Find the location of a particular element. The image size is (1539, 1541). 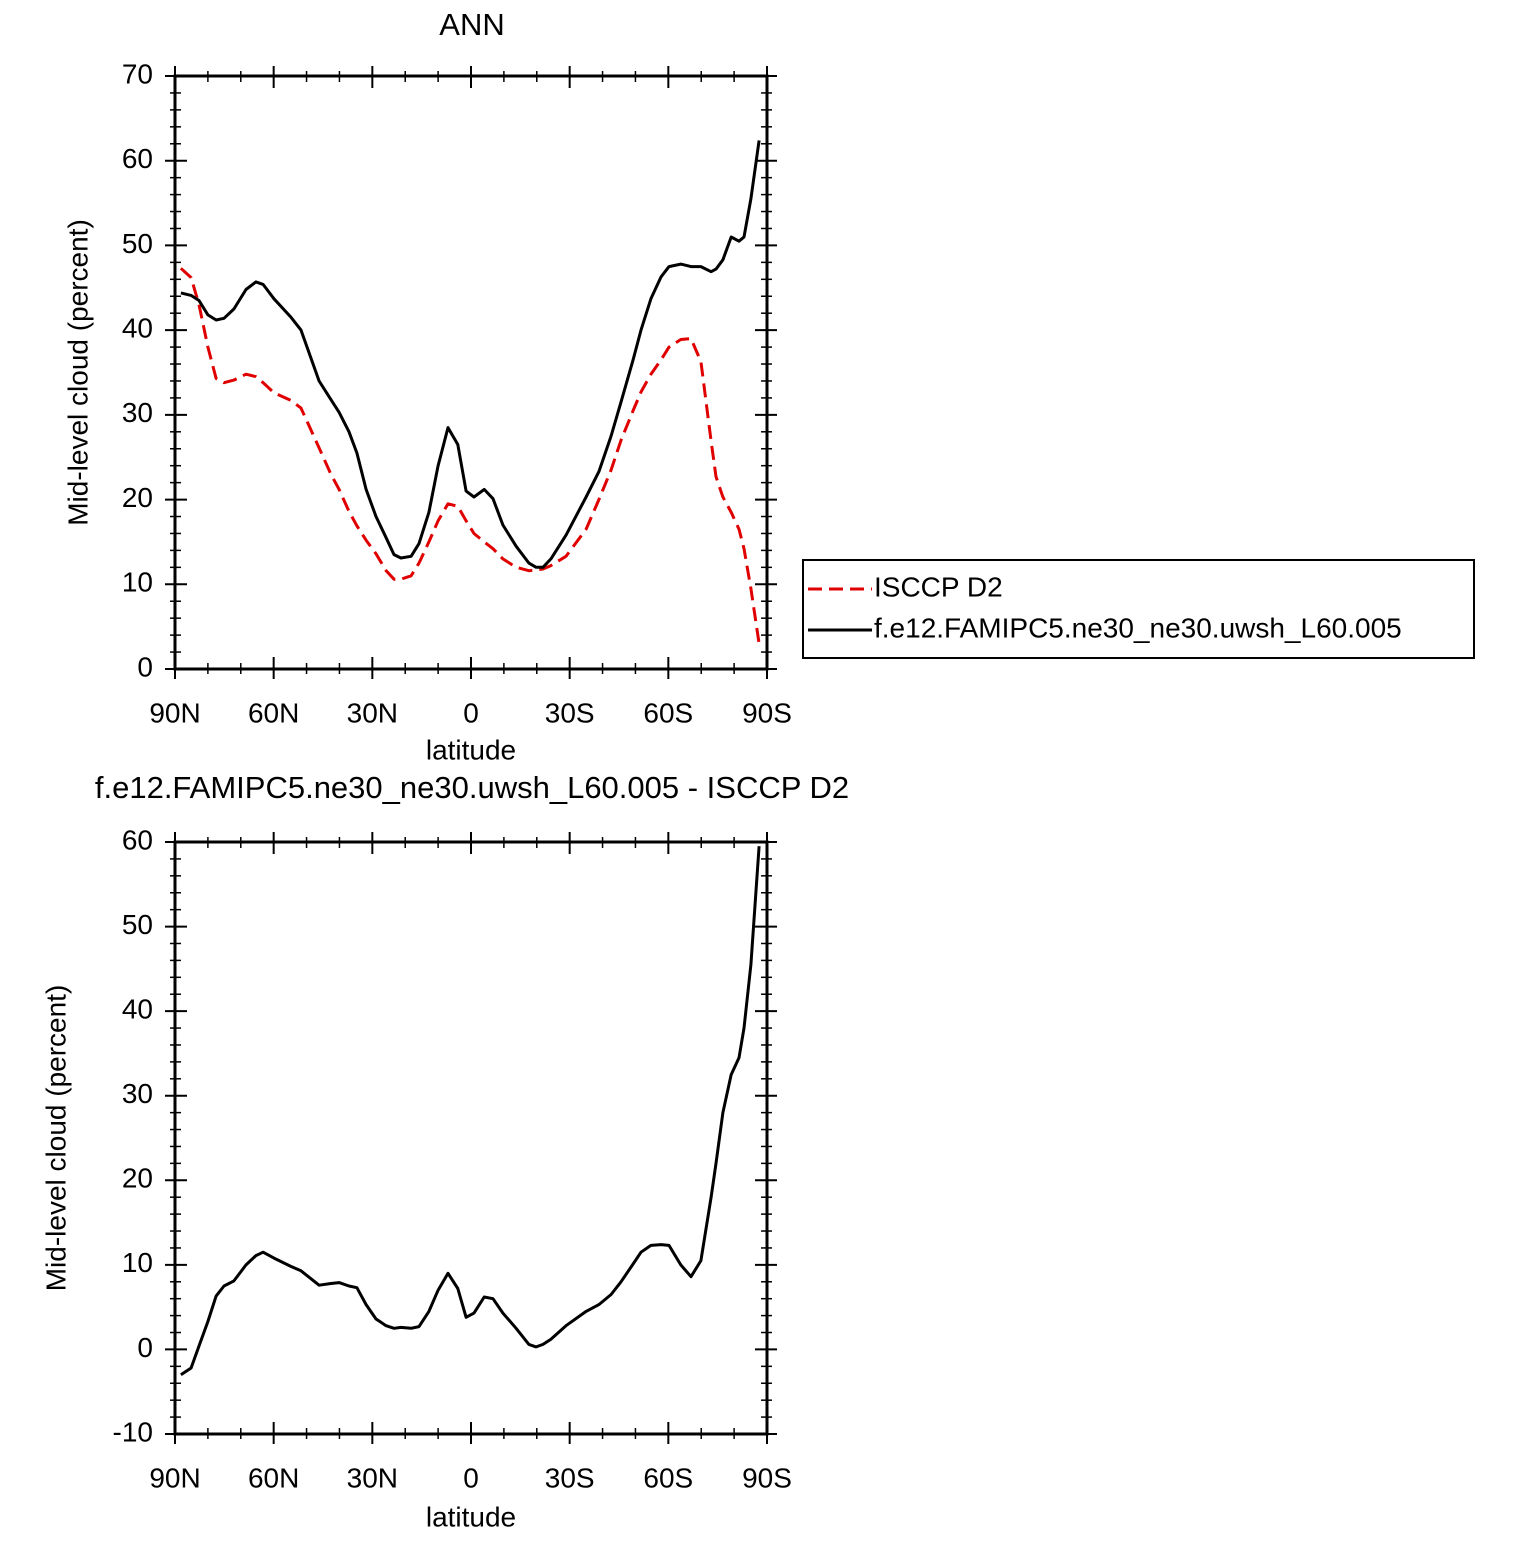

y-tick-label: -10 is located at coordinates (133, 1431).